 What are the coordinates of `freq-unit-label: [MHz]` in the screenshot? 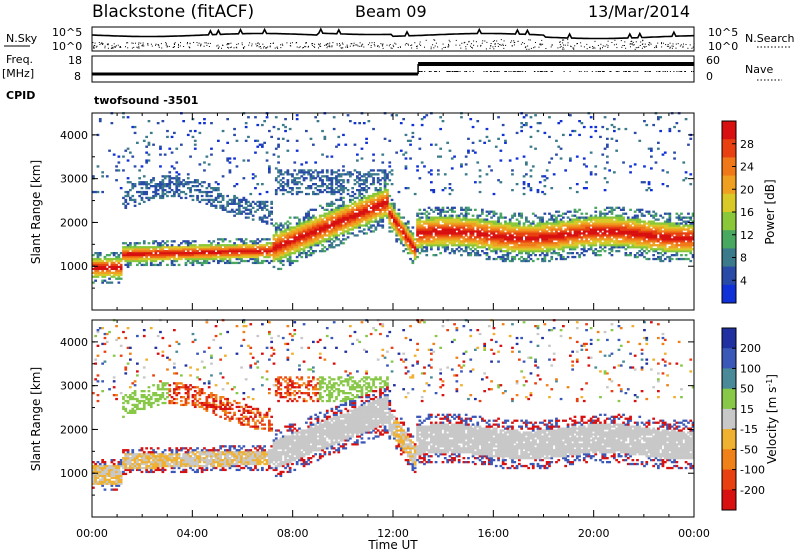 It's located at (18, 73).